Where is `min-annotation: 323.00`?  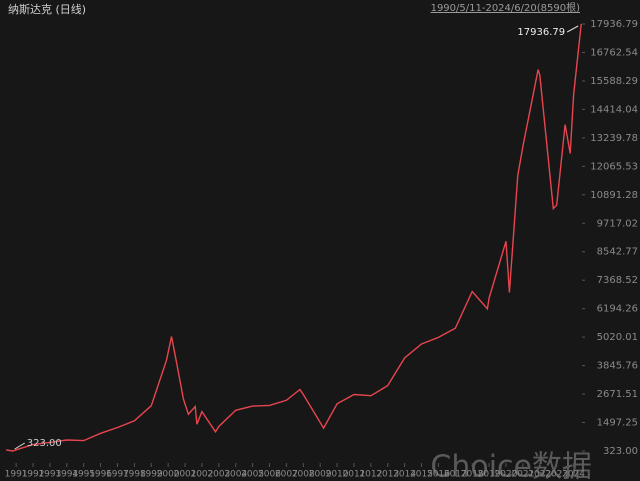
min-annotation: 323.00 is located at coordinates (44, 443).